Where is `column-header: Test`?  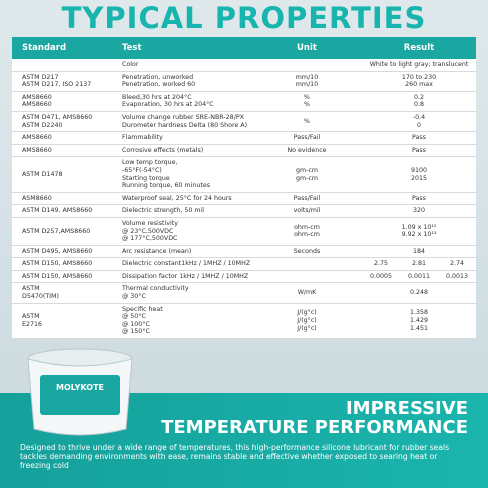 column-header: Test is located at coordinates (132, 48).